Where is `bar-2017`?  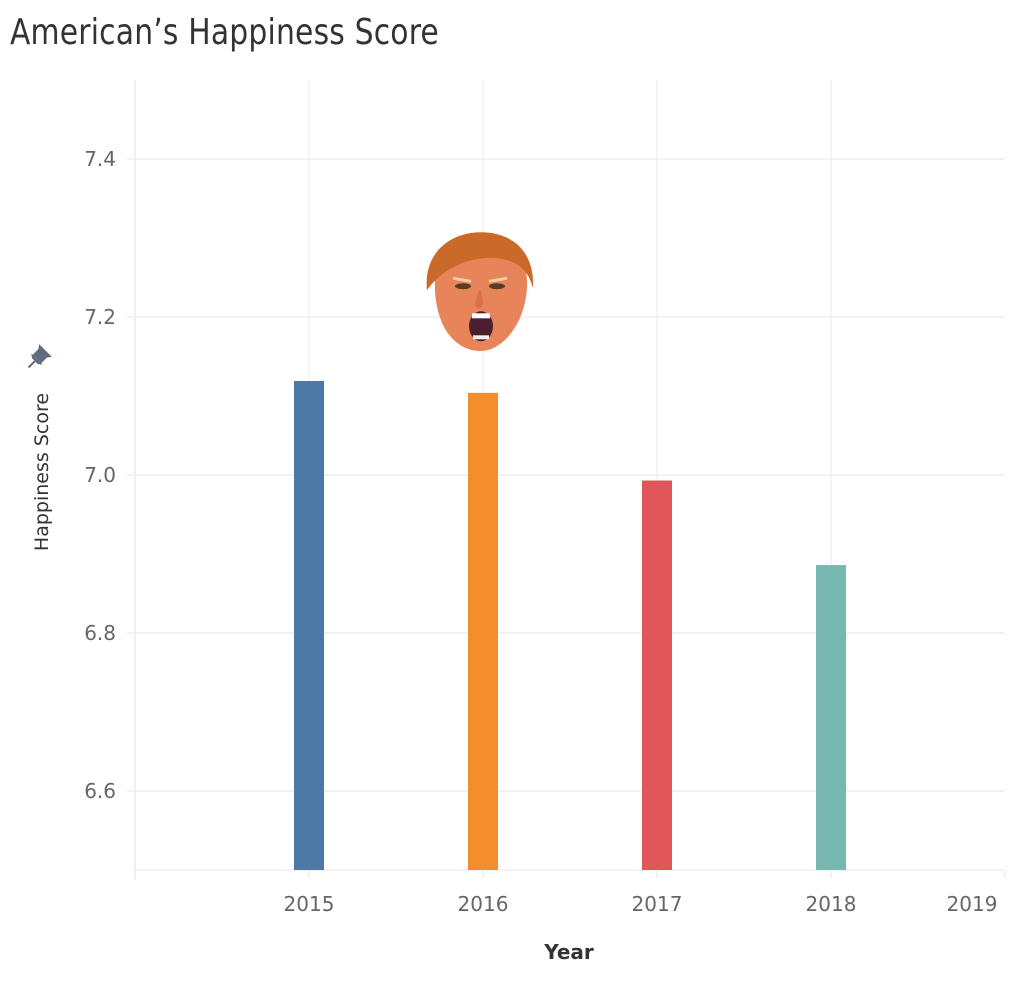
bar-2017 is located at coordinates (657, 675).